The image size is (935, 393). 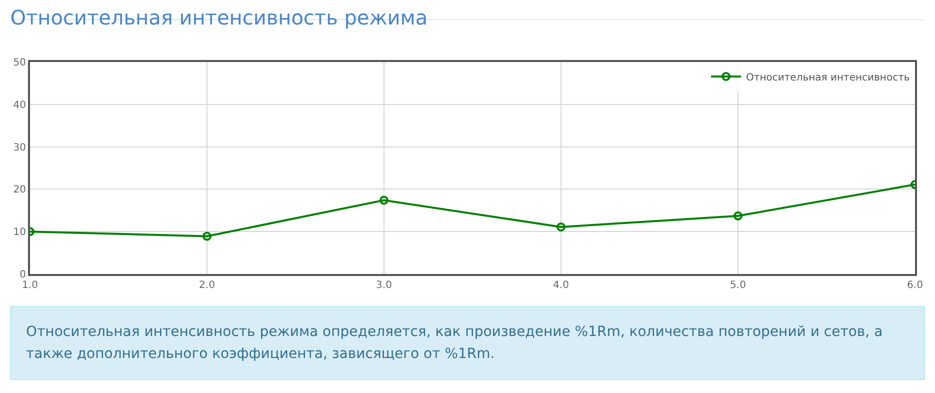 What do you see at coordinates (19, 105) in the screenshot?
I see `y-tick-label: 40` at bounding box center [19, 105].